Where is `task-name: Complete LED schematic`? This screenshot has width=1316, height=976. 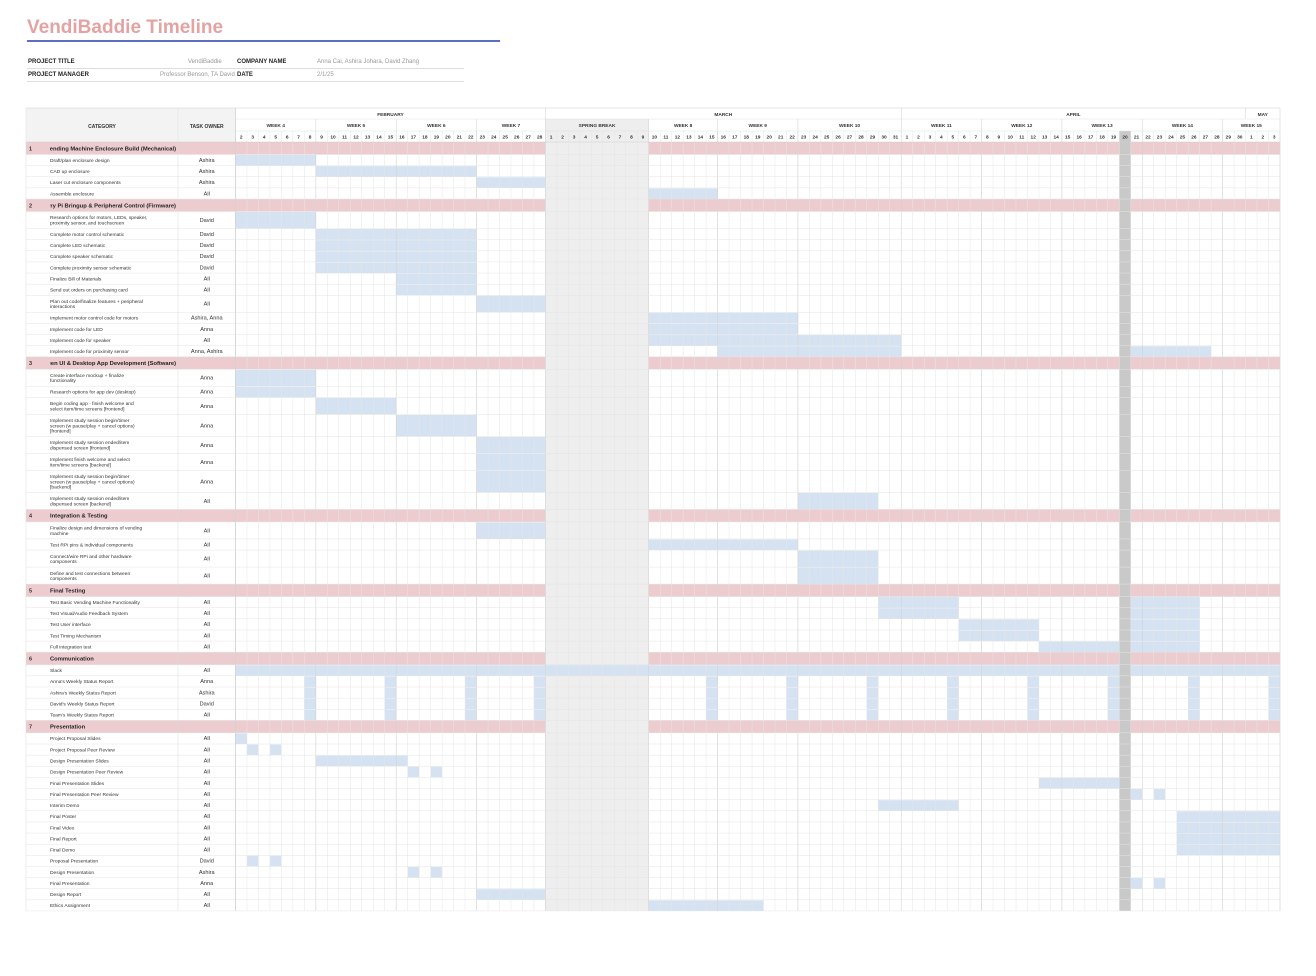
task-name: Complete LED schematic is located at coordinates (78, 246).